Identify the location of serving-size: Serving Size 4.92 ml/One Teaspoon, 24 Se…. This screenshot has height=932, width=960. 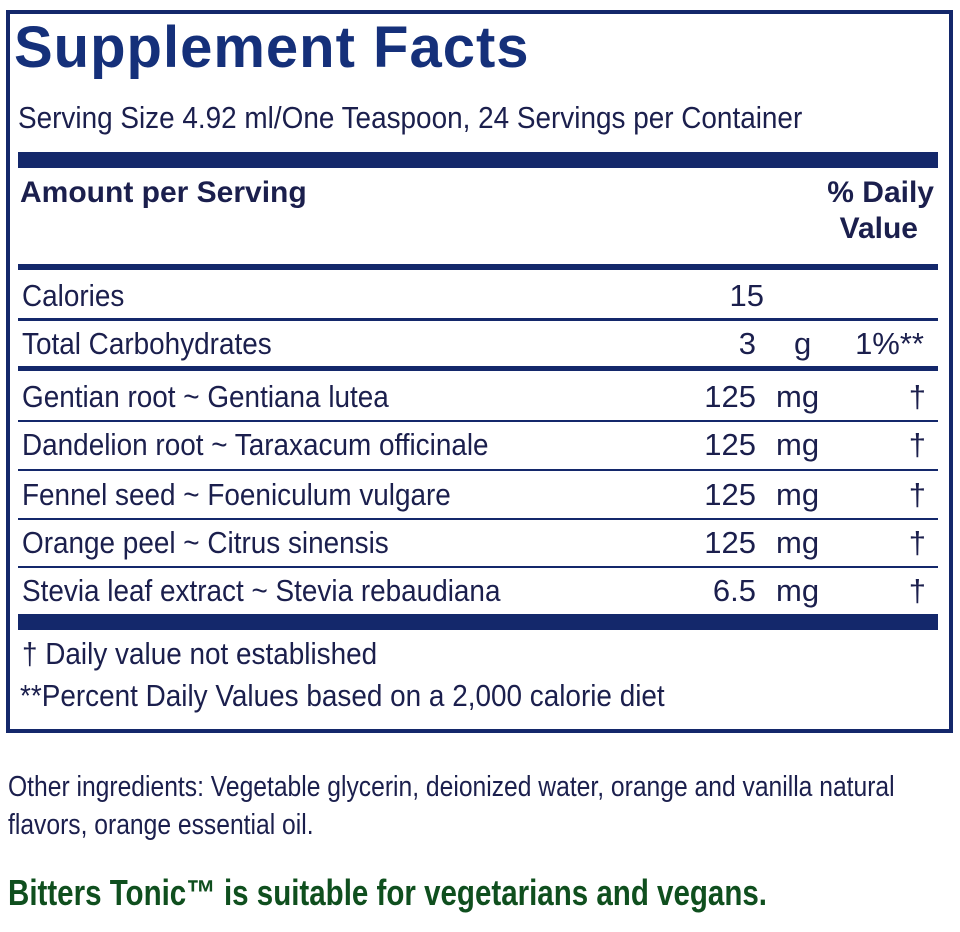
(410, 117).